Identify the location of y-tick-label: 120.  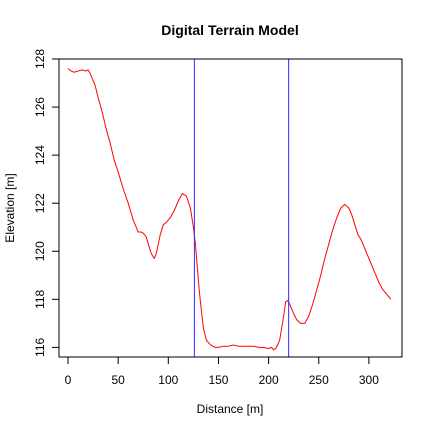
(40, 251).